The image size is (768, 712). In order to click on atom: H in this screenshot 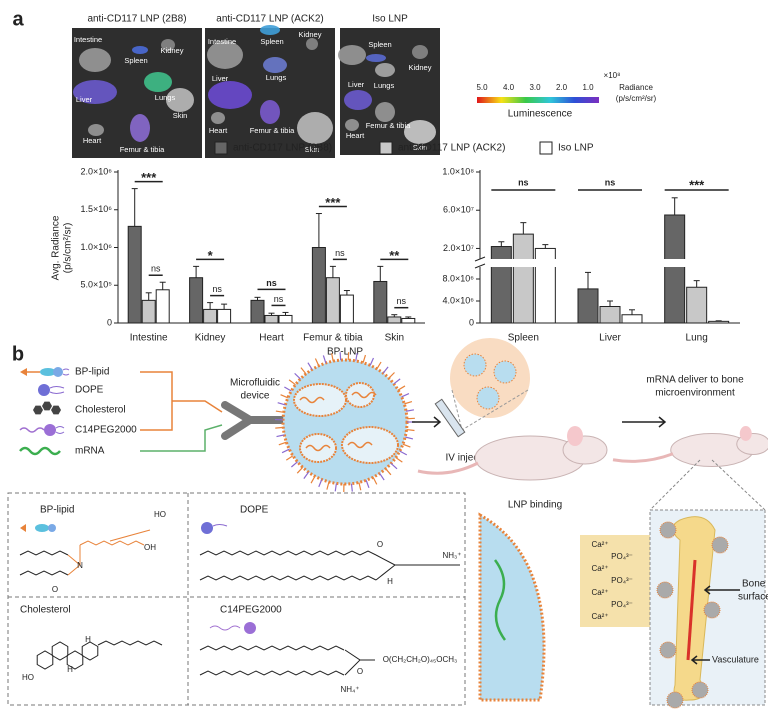, I will do `click(390, 581)`.